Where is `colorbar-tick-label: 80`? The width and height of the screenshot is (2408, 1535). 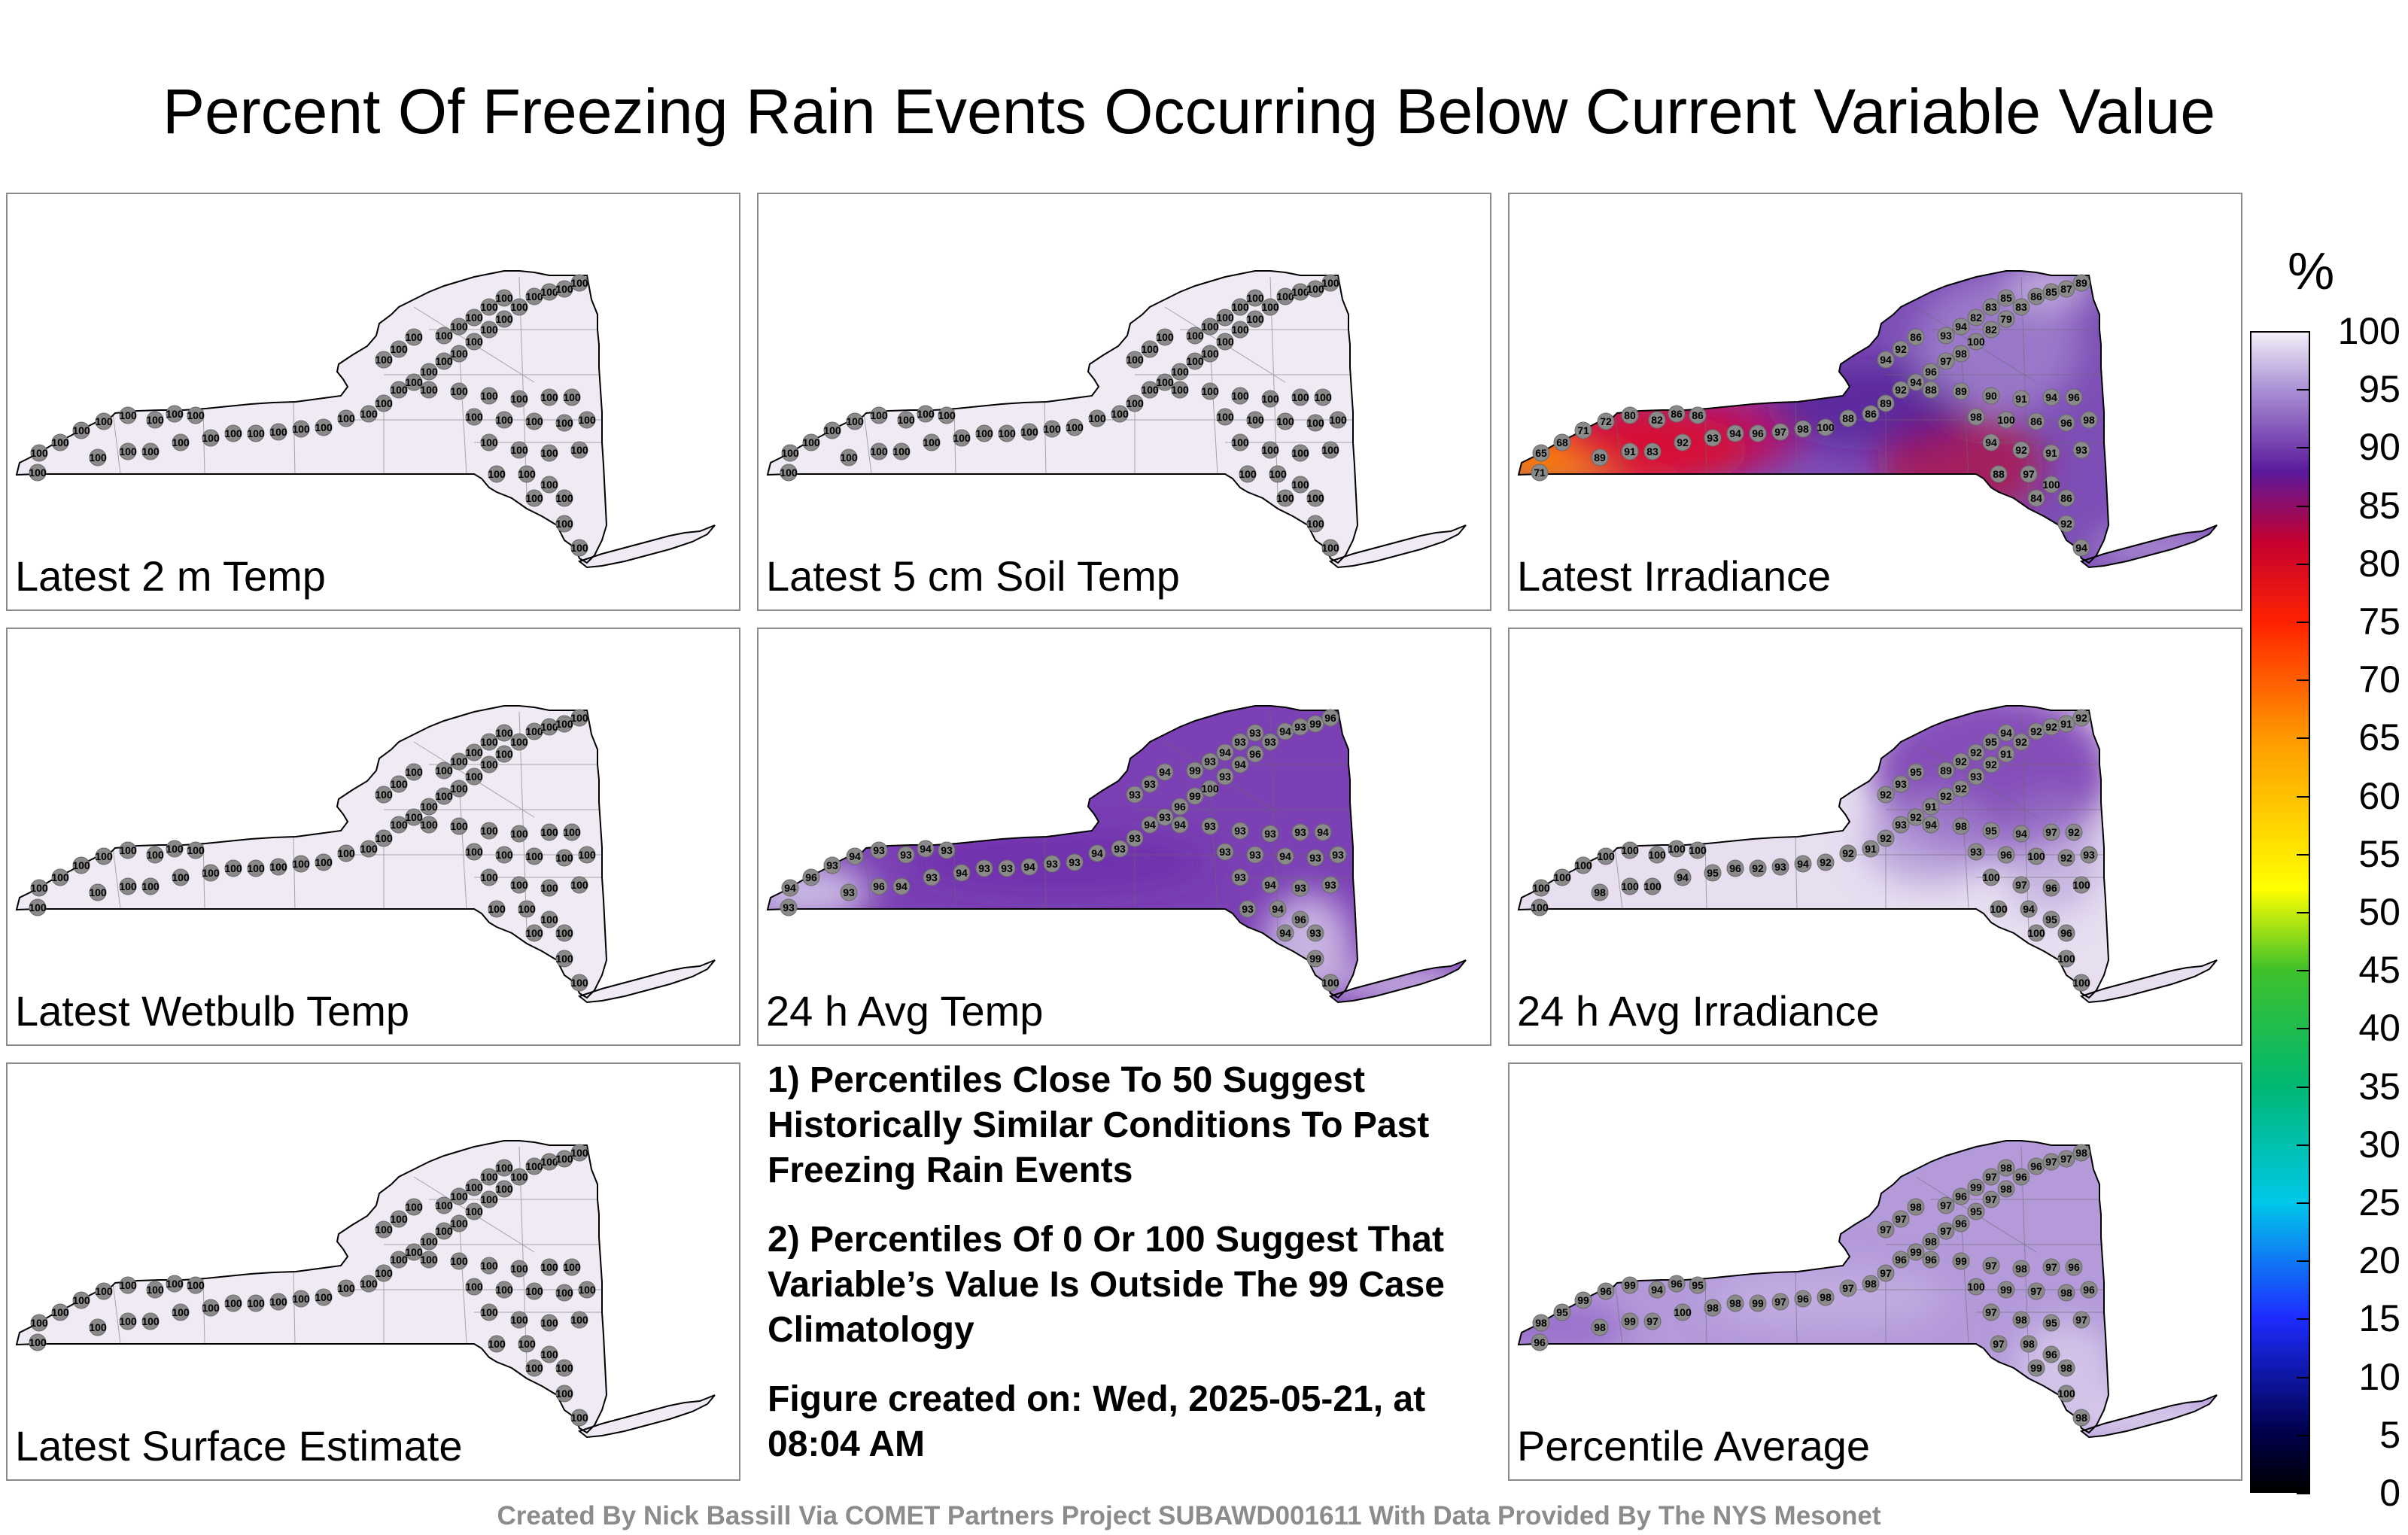
colorbar-tick-label: 80 is located at coordinates (2379, 563).